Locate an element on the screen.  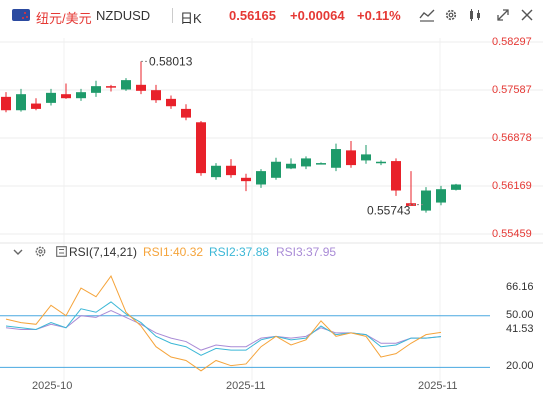
nz-flag-icon is located at coordinates (21, 15).